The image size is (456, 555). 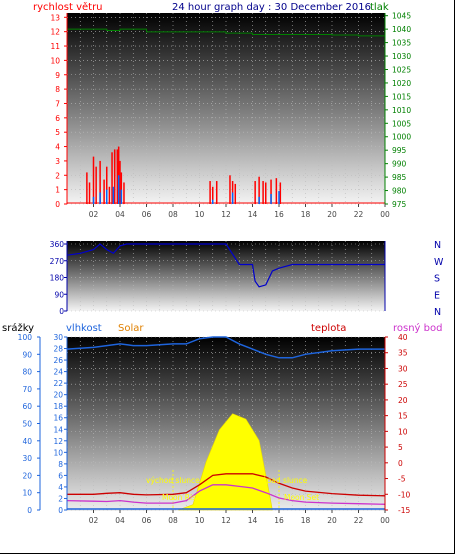 I want to click on pressure-tick-label: 1045, so click(x=401, y=16).